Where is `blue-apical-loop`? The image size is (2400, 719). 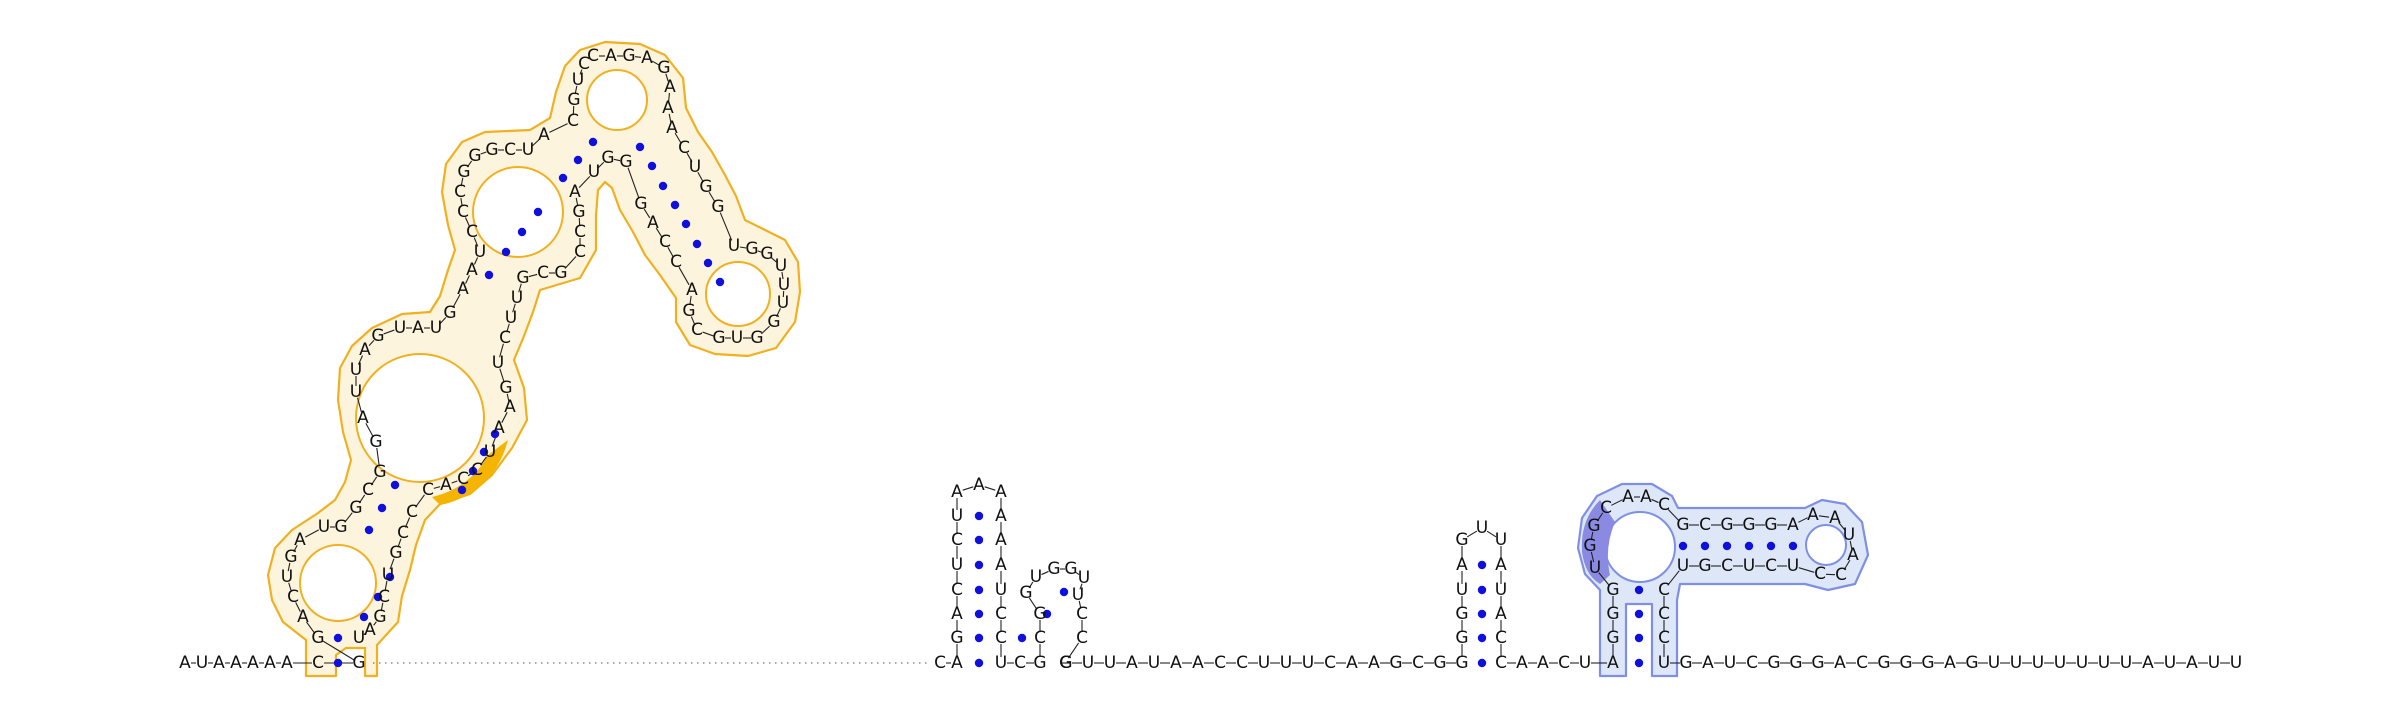 blue-apical-loop is located at coordinates (1826, 545).